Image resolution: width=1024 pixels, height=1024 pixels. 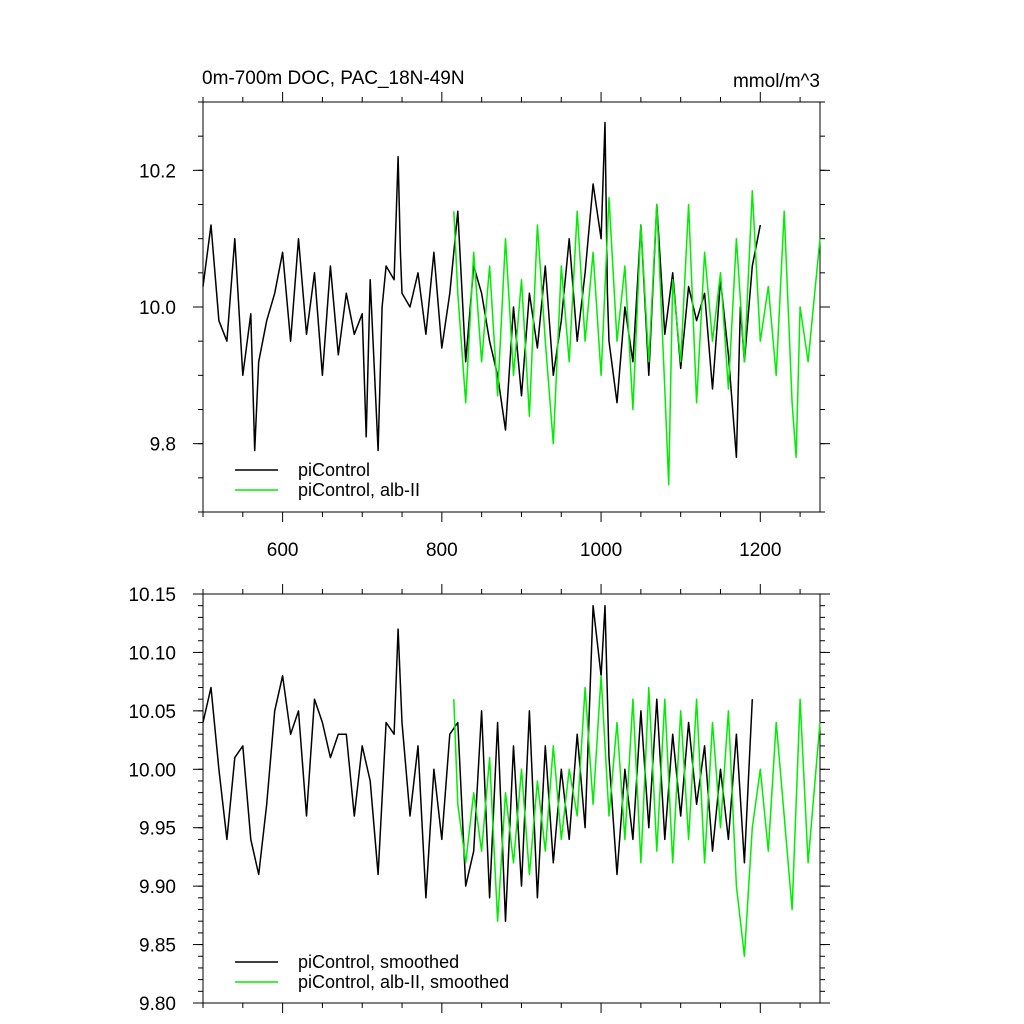 What do you see at coordinates (760, 550) in the screenshot?
I see `x-tick-label: 1200` at bounding box center [760, 550].